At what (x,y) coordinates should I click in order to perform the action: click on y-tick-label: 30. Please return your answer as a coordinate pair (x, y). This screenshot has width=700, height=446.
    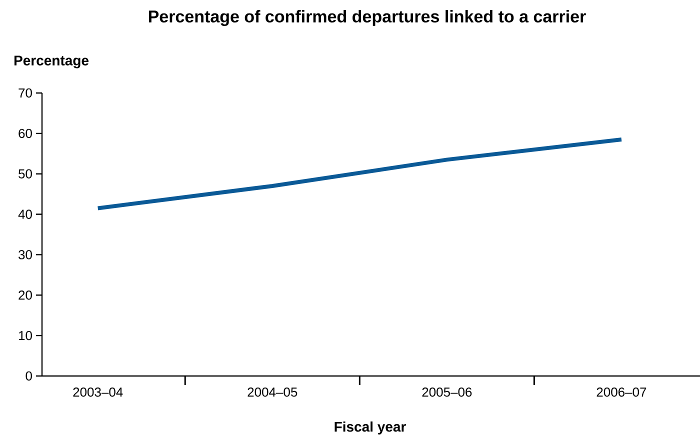
    Looking at the image, I should click on (25, 255).